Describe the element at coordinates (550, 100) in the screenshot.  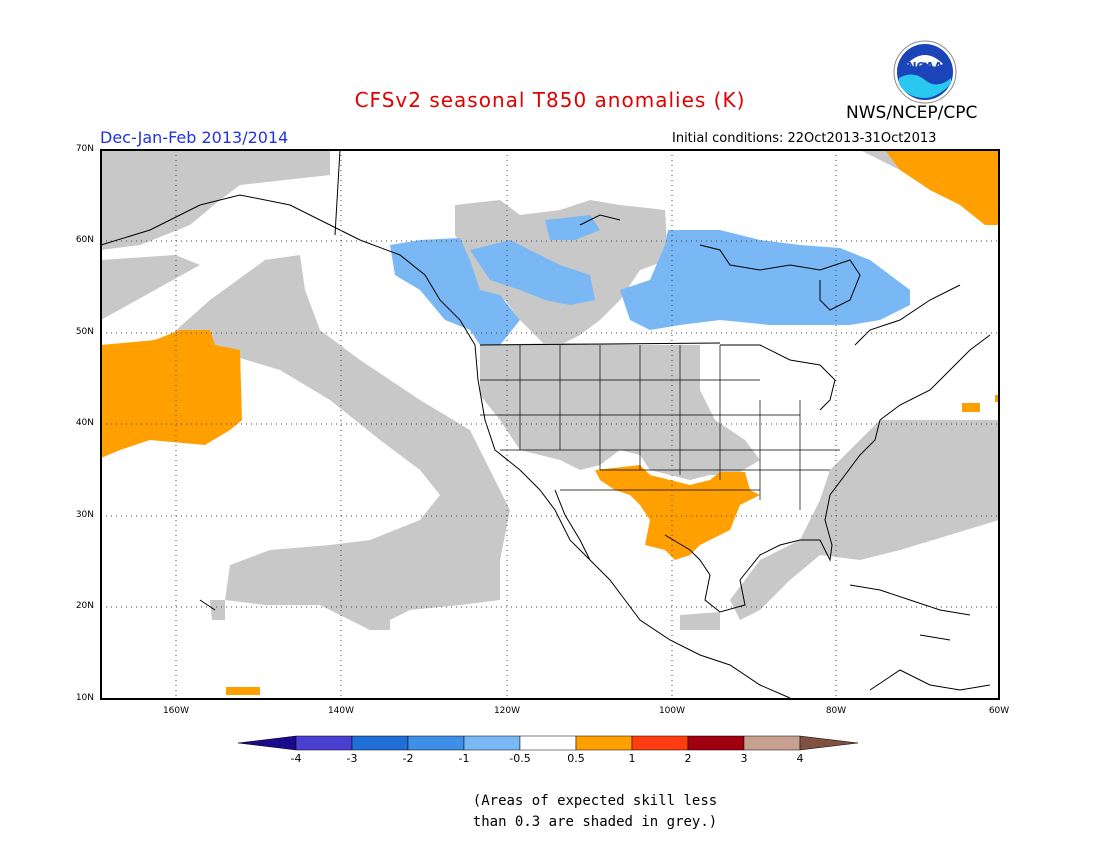
I see `map-title: CFSv2 seasonal T850 anomalies (K)` at that location.